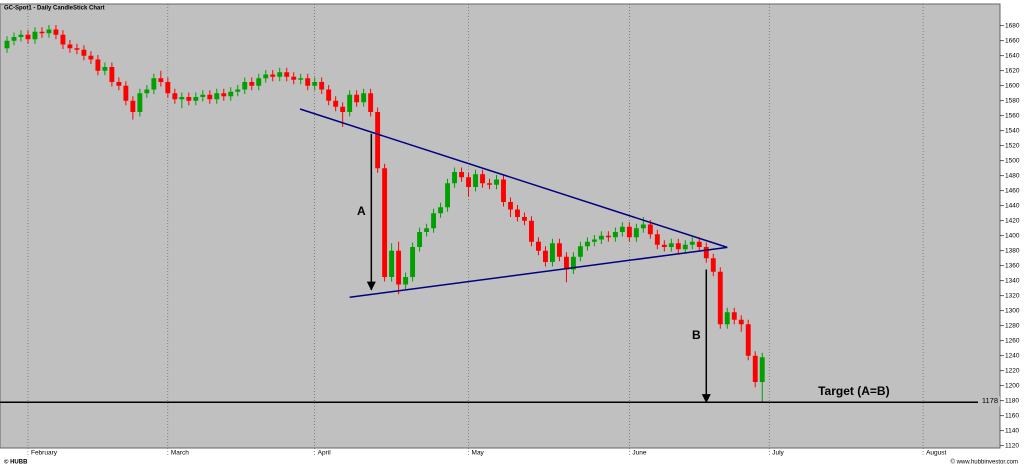 This screenshot has width=1024, height=472. What do you see at coordinates (696, 335) in the screenshot?
I see `arrow-label: B` at bounding box center [696, 335].